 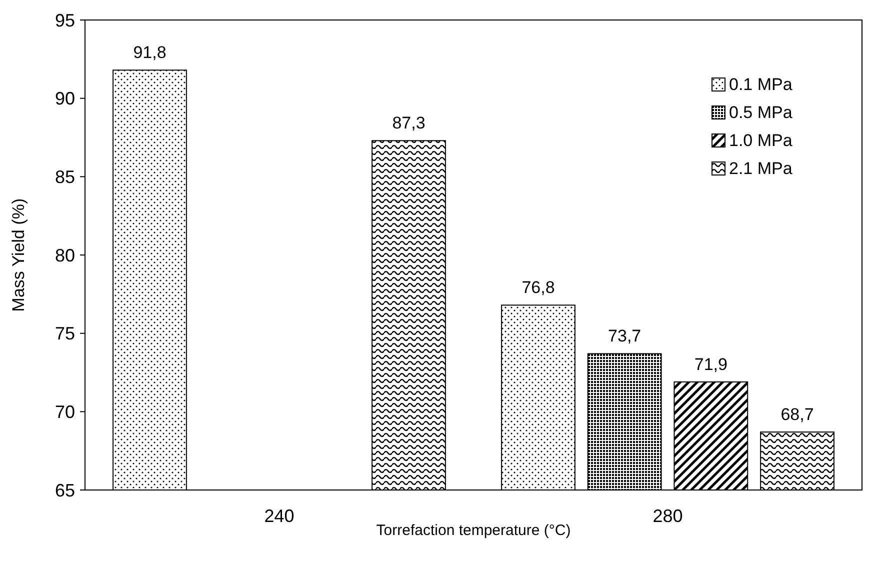 I want to click on y-tick-label: 95, so click(x=64, y=20).